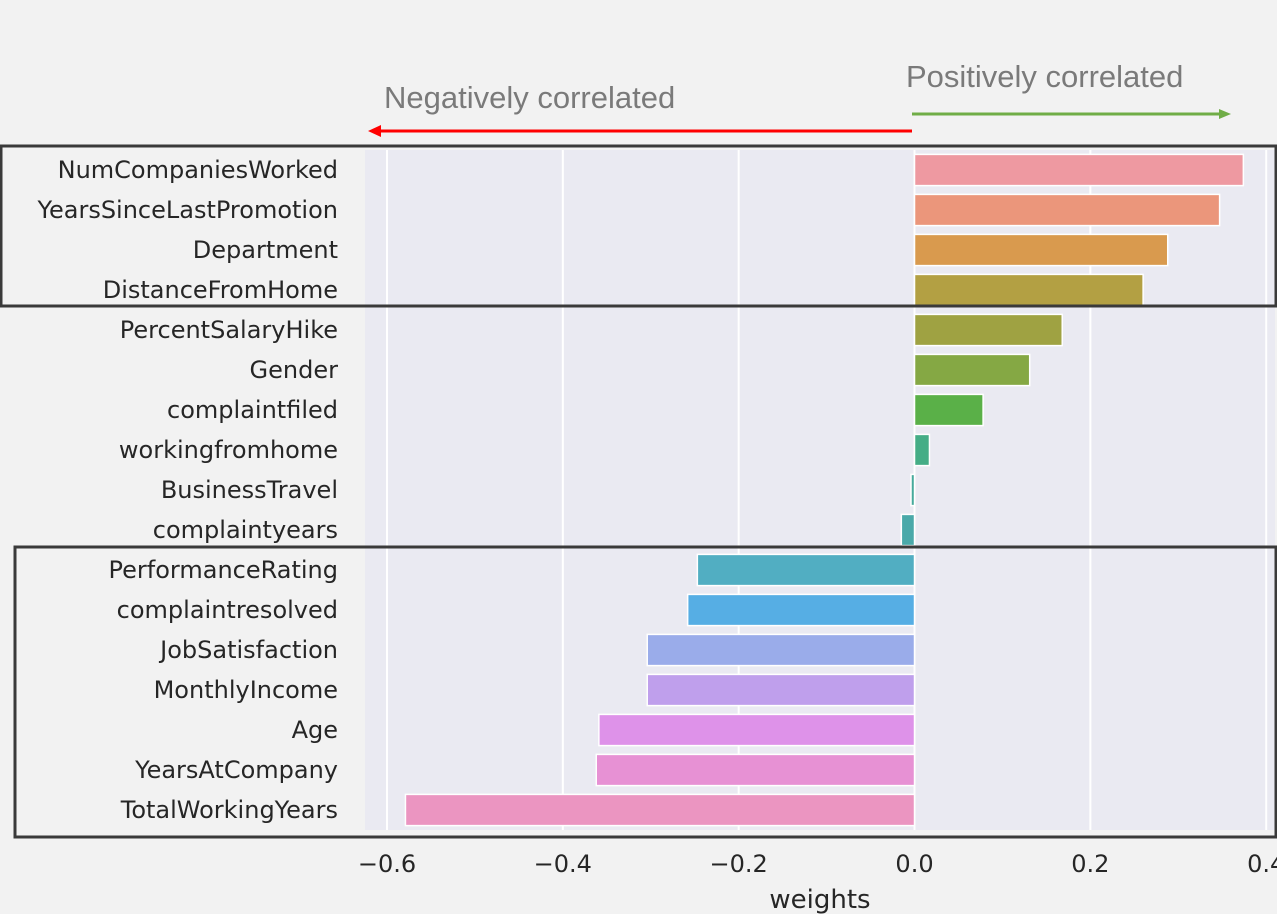  What do you see at coordinates (220, 290) in the screenshot?
I see `category-label: DistanceFromHome` at bounding box center [220, 290].